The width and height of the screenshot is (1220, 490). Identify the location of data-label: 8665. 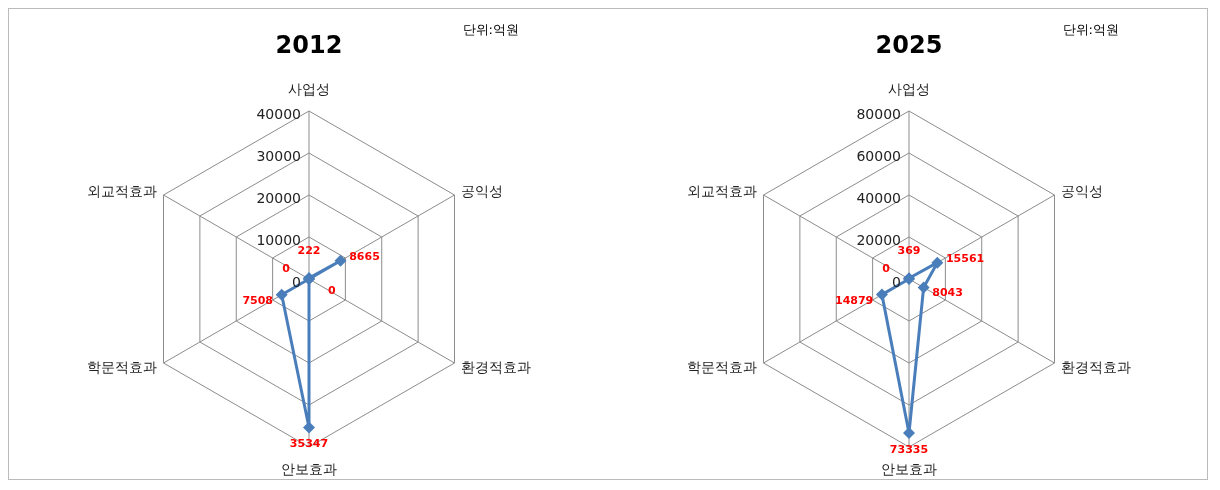
(364, 256).